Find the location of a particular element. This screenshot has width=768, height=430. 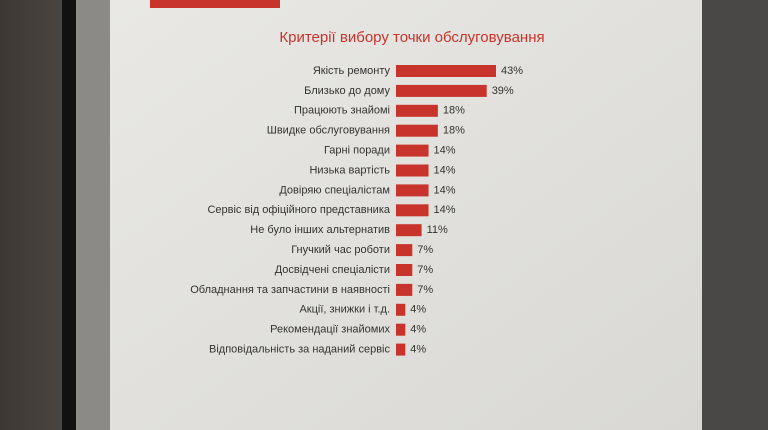

right-wall is located at coordinates (734, 215).